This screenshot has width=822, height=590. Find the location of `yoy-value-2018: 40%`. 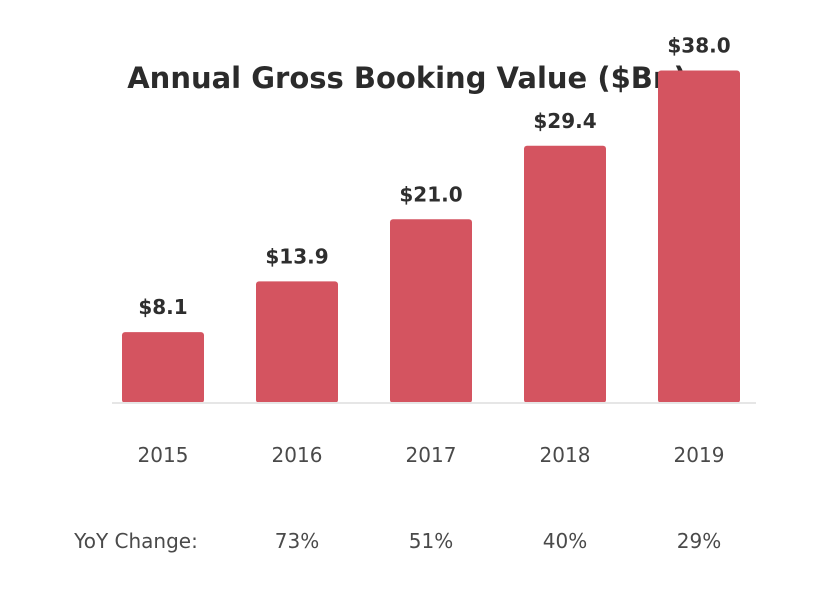

yoy-value-2018: 40% is located at coordinates (565, 541).